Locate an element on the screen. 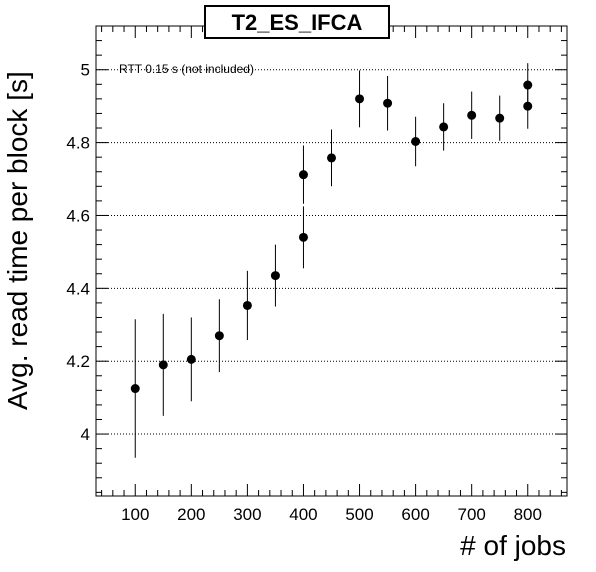 This screenshot has width=596, height=572. rtt-annotation: RTT 0.15 s (not included) is located at coordinates (186, 69).